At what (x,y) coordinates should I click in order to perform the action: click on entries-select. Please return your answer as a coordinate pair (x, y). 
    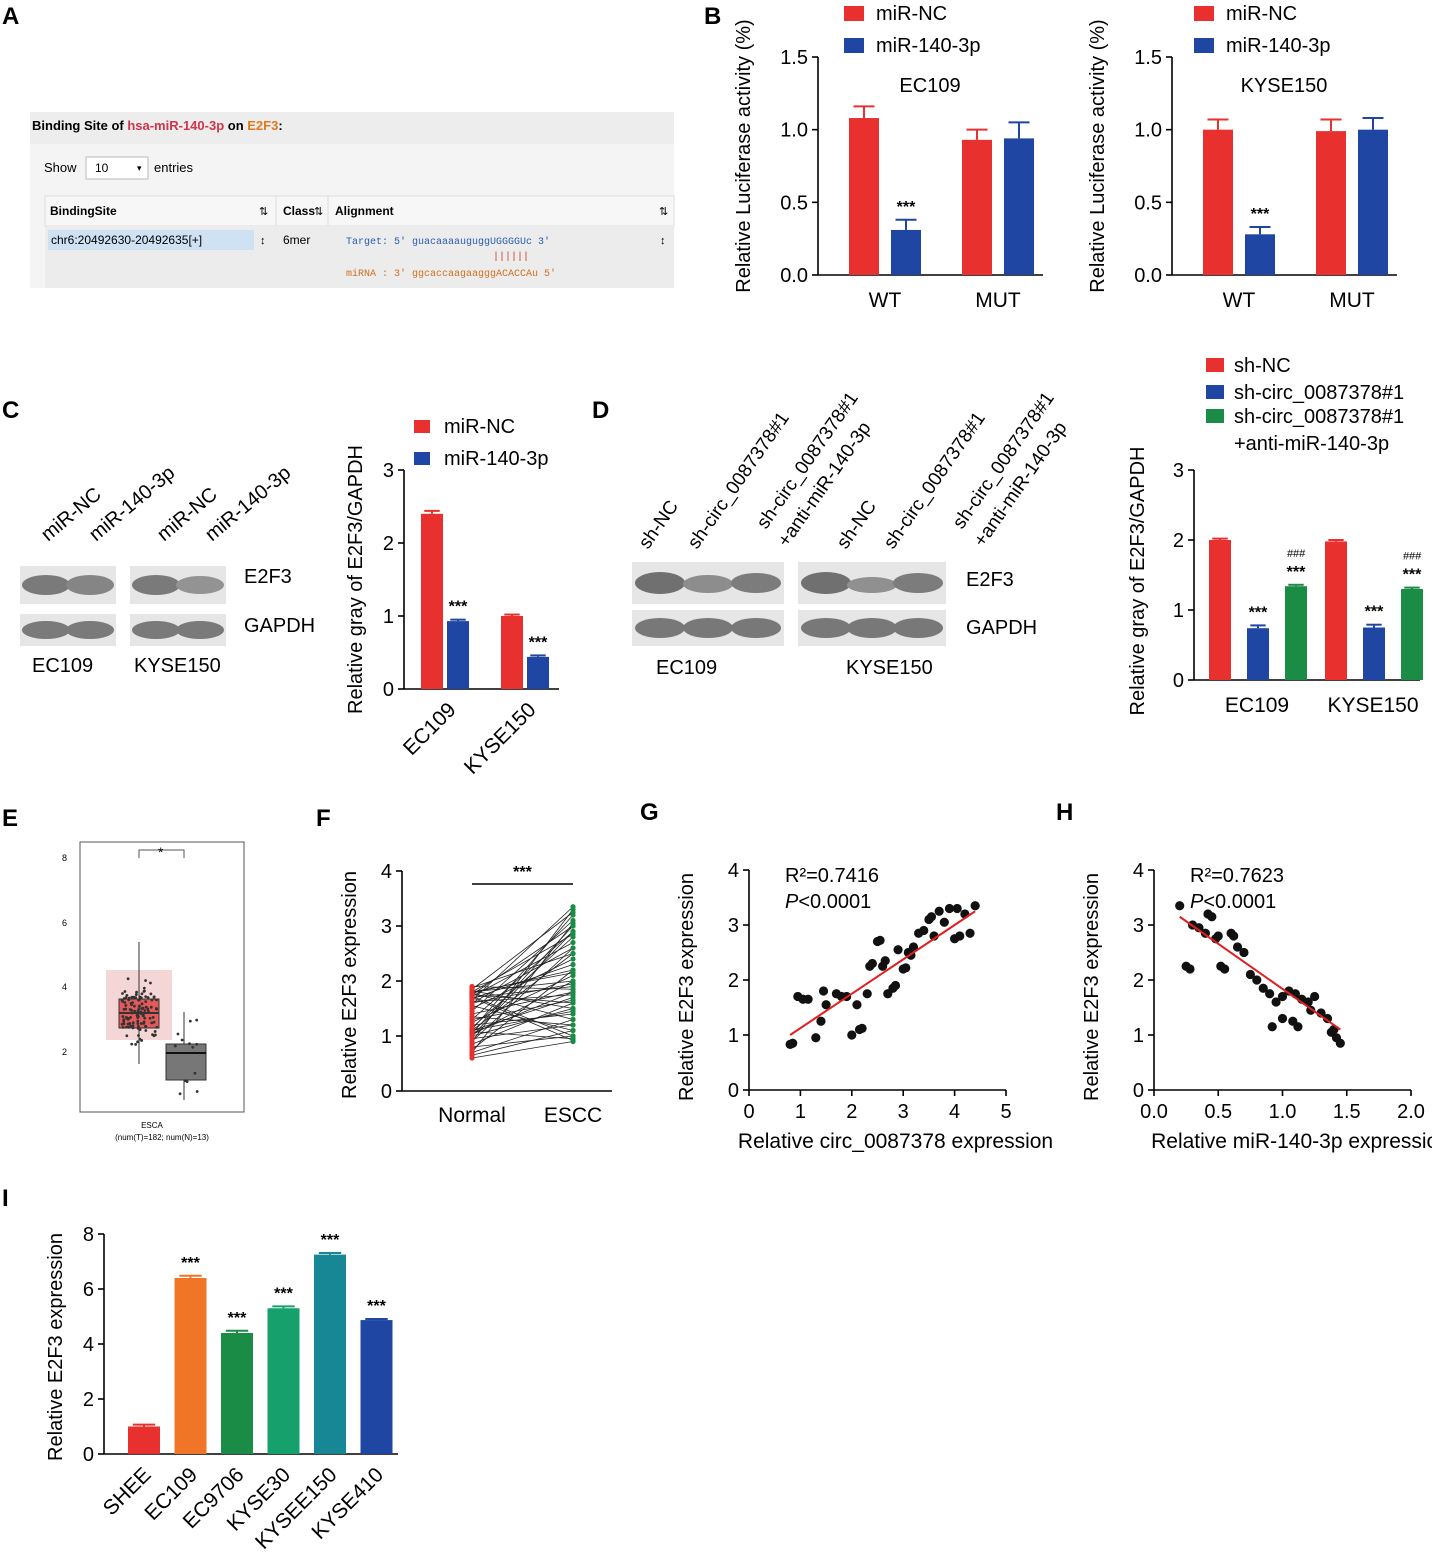
    Looking at the image, I should click on (117, 168).